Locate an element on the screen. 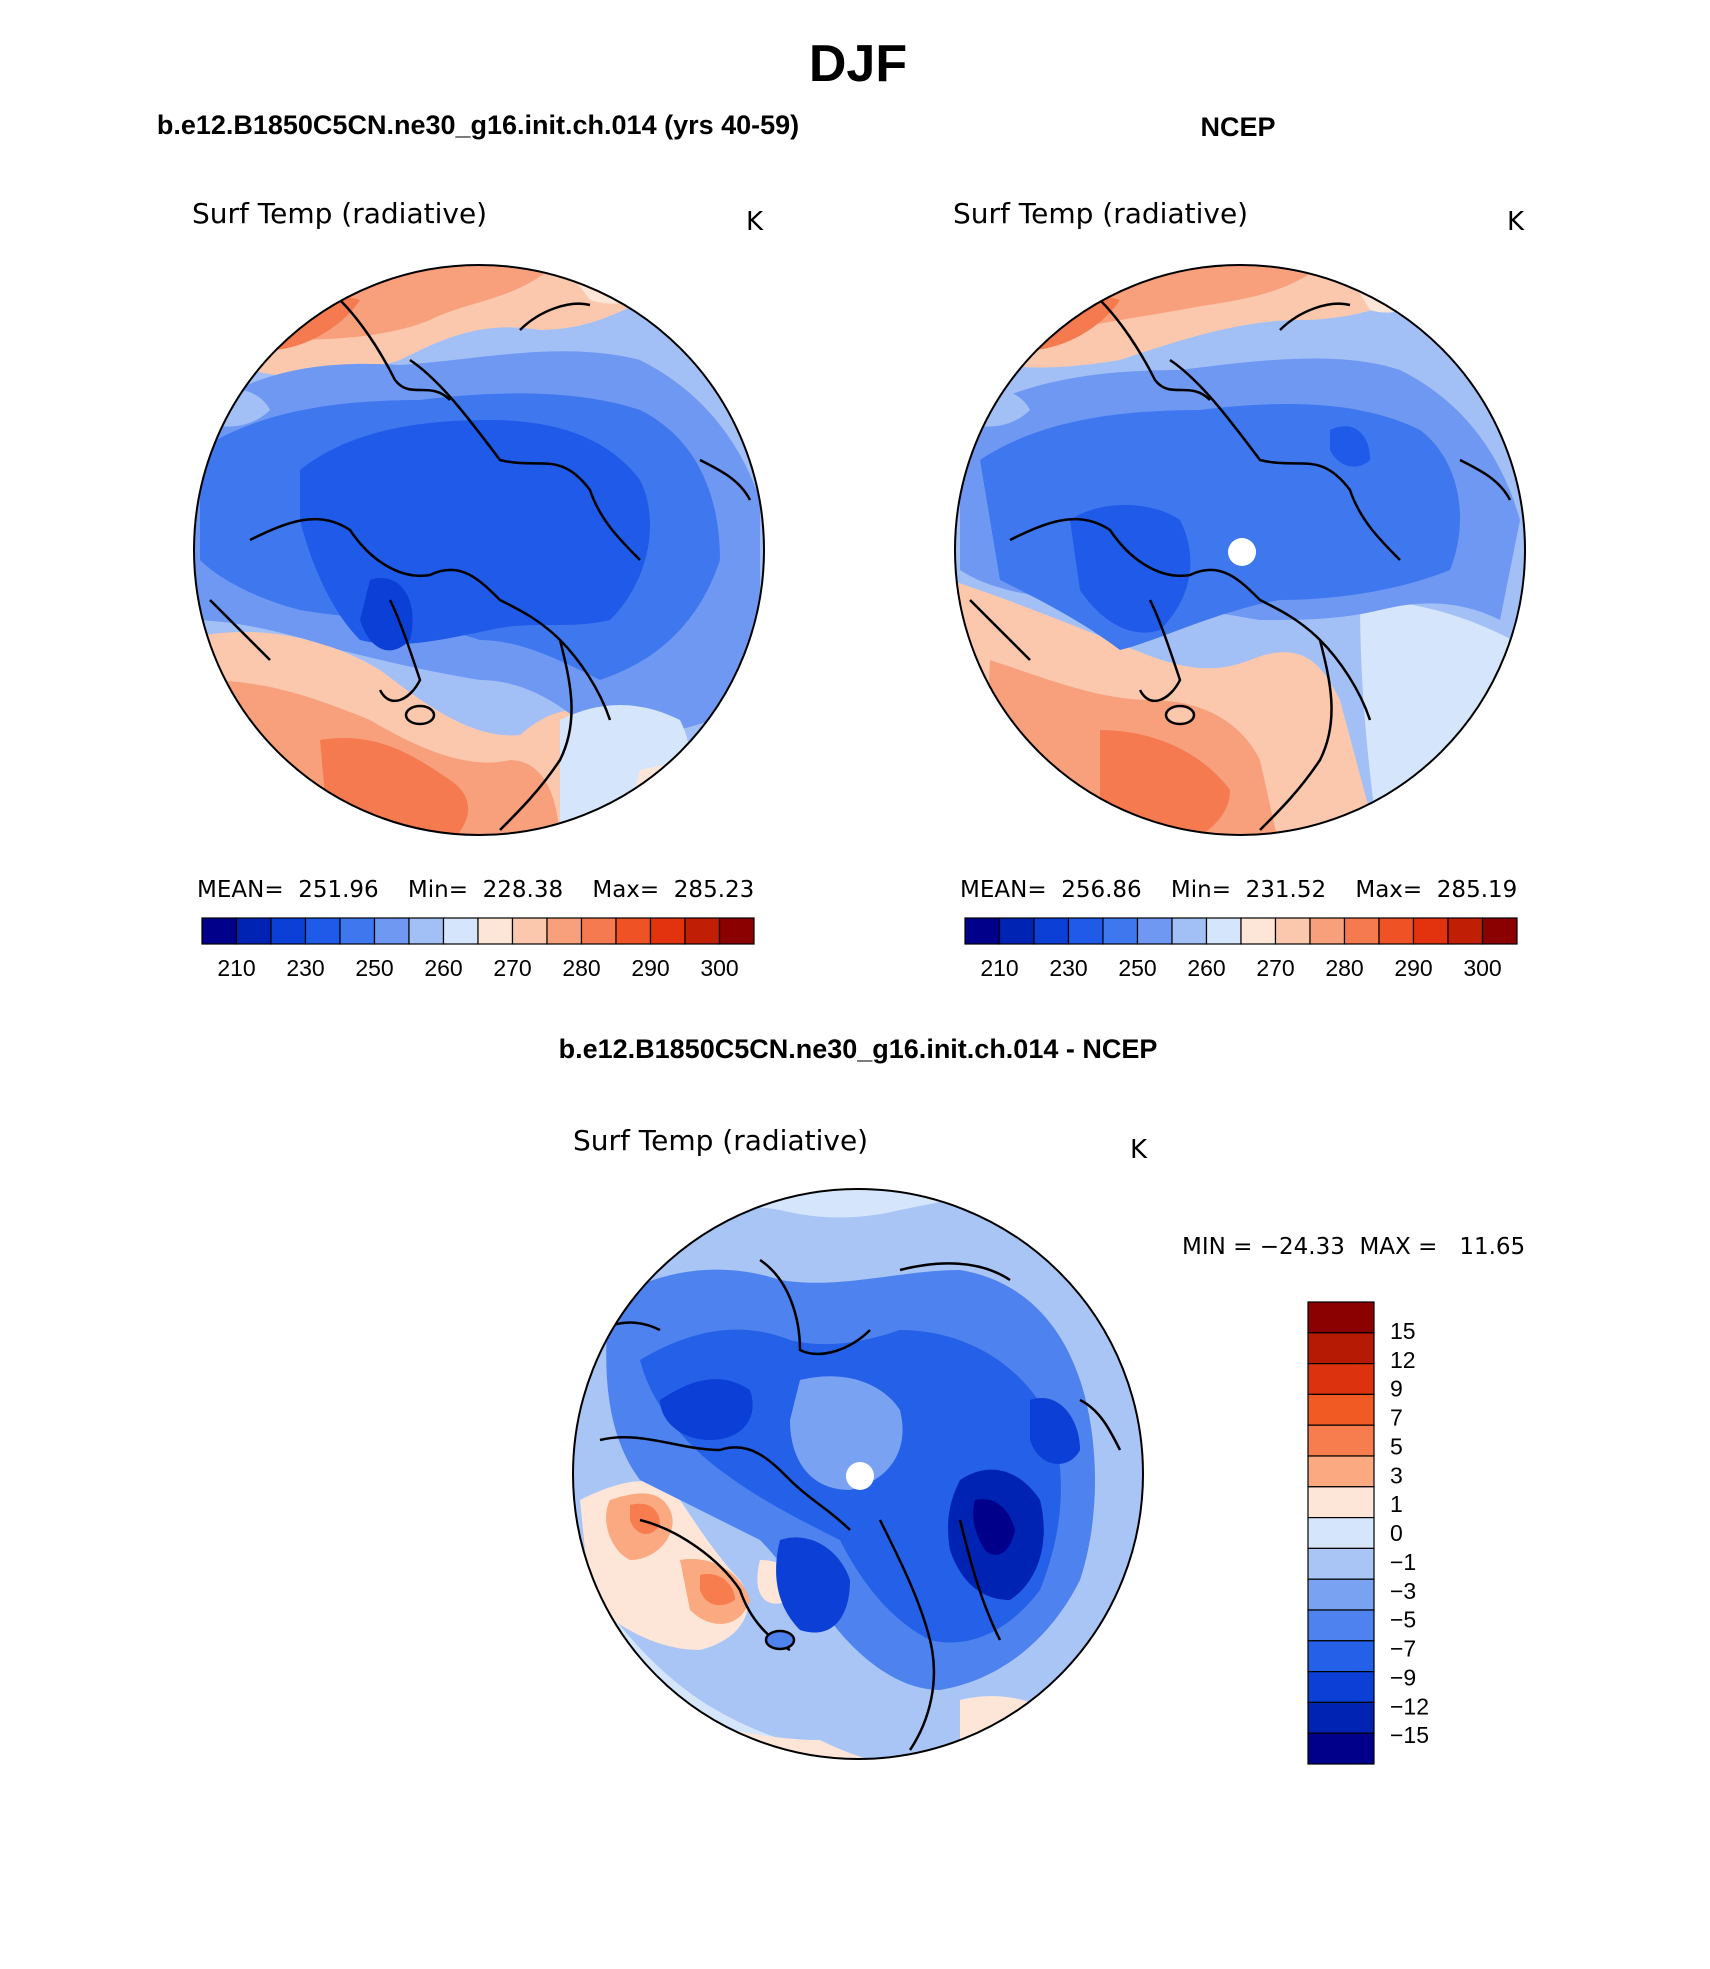 The image size is (1710, 1969). colorbar-tick-label: −5 is located at coordinates (1403, 1620).